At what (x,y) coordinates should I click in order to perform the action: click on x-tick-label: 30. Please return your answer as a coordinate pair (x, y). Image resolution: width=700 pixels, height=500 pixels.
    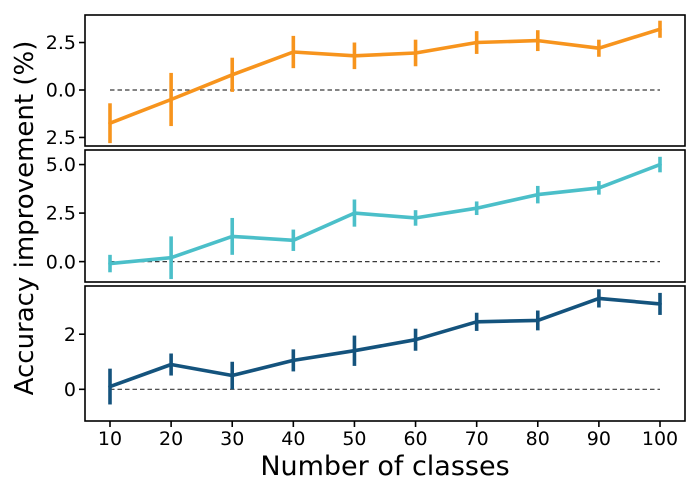
    Looking at the image, I should click on (232, 439).